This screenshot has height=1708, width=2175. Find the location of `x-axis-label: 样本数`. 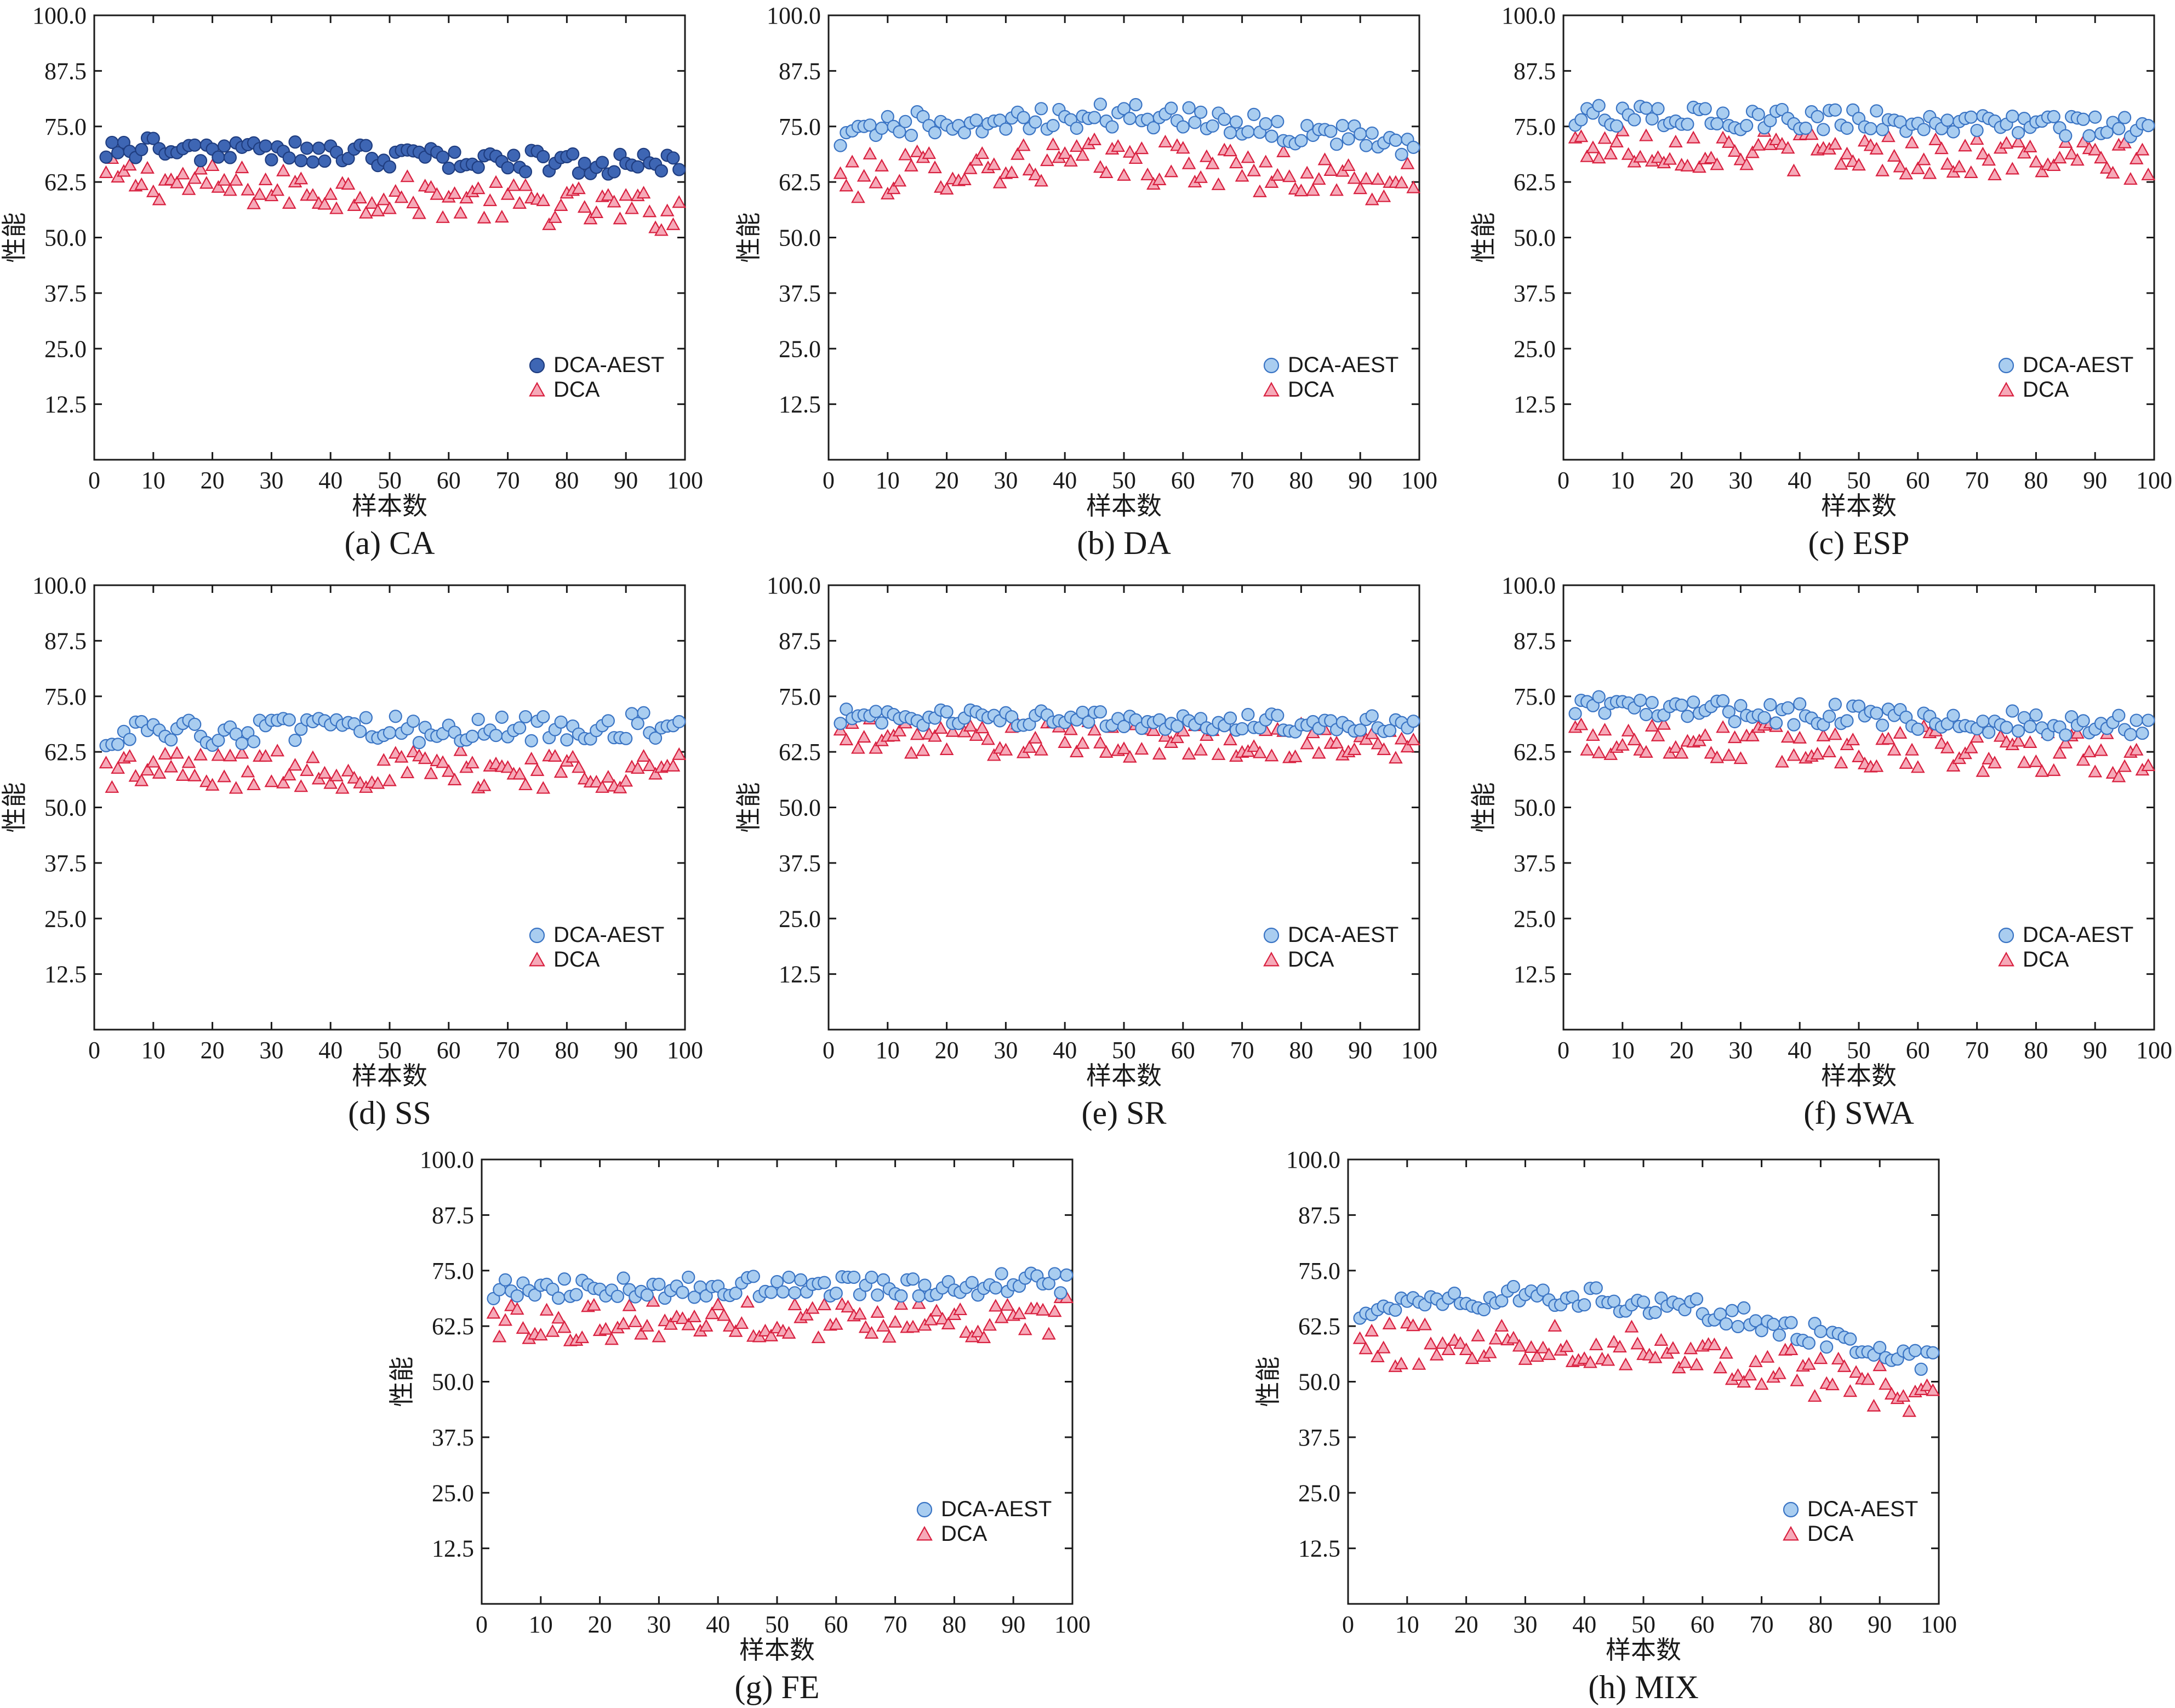

x-axis-label: 样本数 is located at coordinates (1124, 506).